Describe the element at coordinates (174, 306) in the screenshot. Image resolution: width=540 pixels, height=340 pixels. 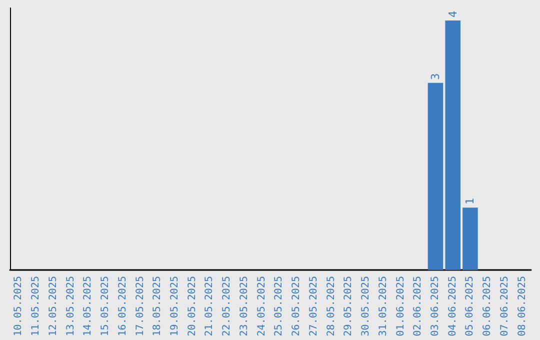
I see `x-tick-label: 19.05.2025` at that location.